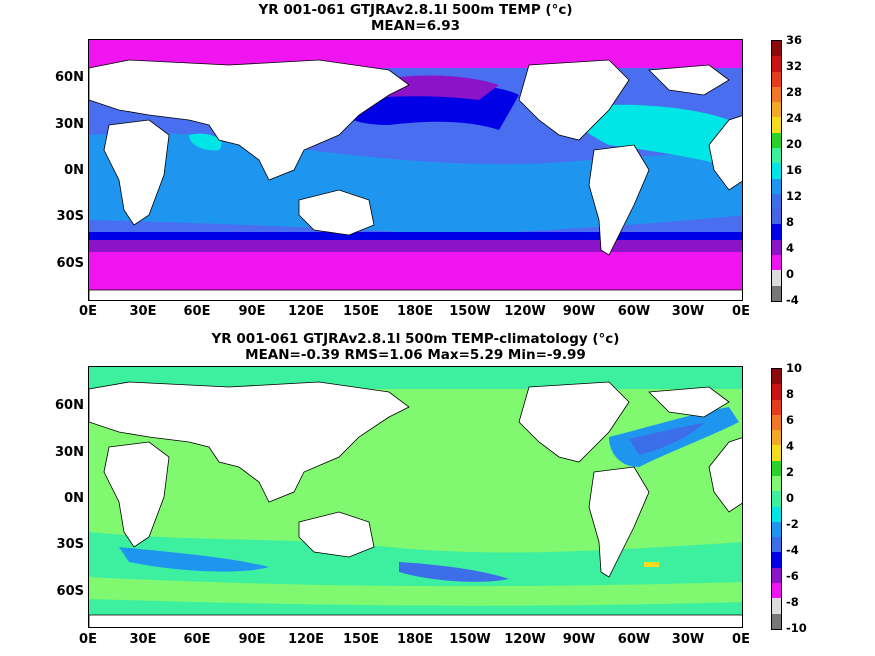  Describe the element at coordinates (197, 639) in the screenshot. I see `panel2-xlabel: 60E` at that location.